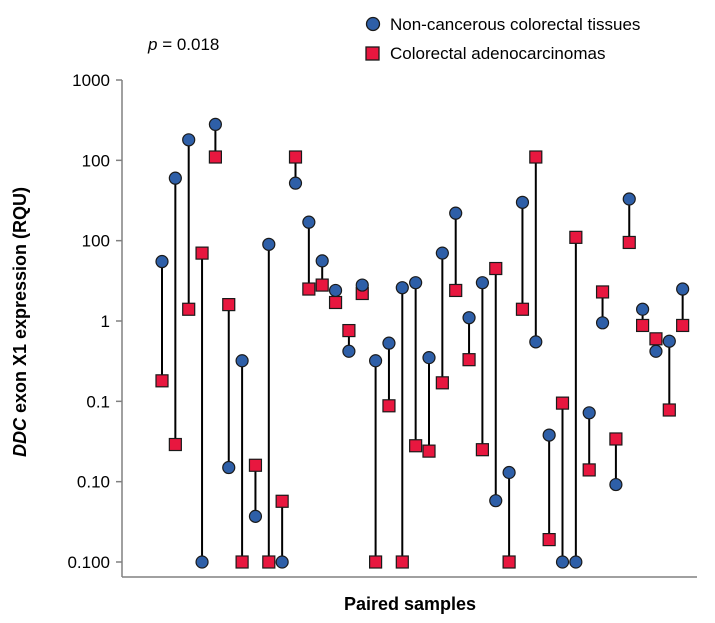 Image resolution: width=715 pixels, height=623 pixels. I want to click on y-tick-label: 0.1, so click(98, 401).